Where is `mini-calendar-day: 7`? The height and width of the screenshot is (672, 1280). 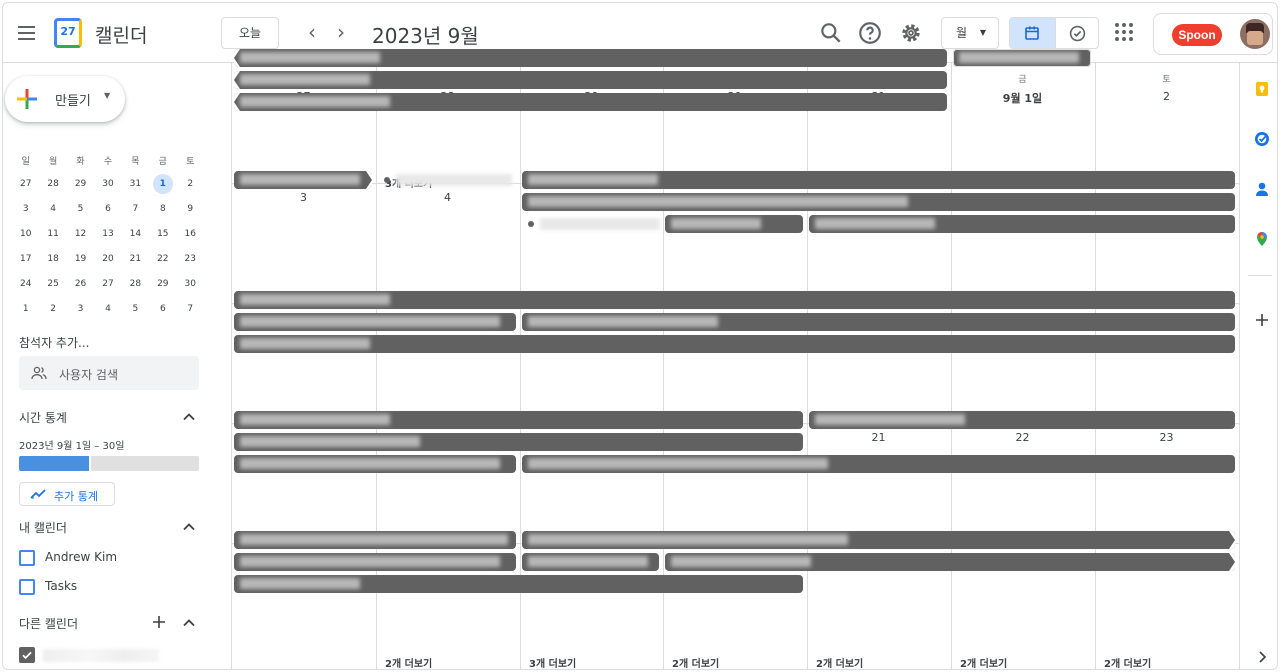 mini-calendar-day: 7 is located at coordinates (135, 208).